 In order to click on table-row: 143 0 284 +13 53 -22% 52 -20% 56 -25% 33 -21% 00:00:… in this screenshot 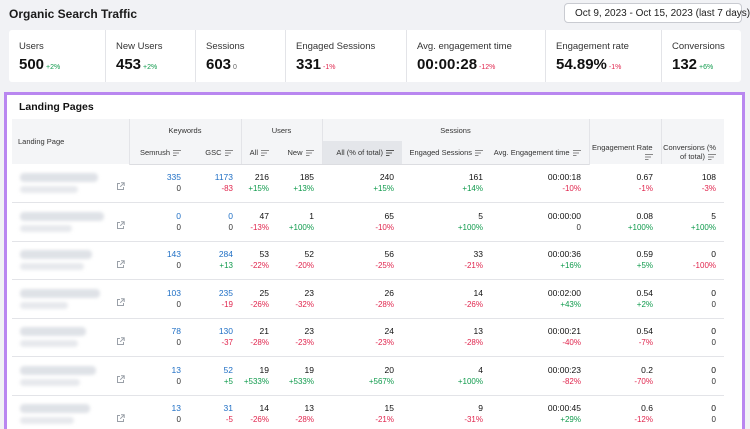, I will do `click(368, 260)`.